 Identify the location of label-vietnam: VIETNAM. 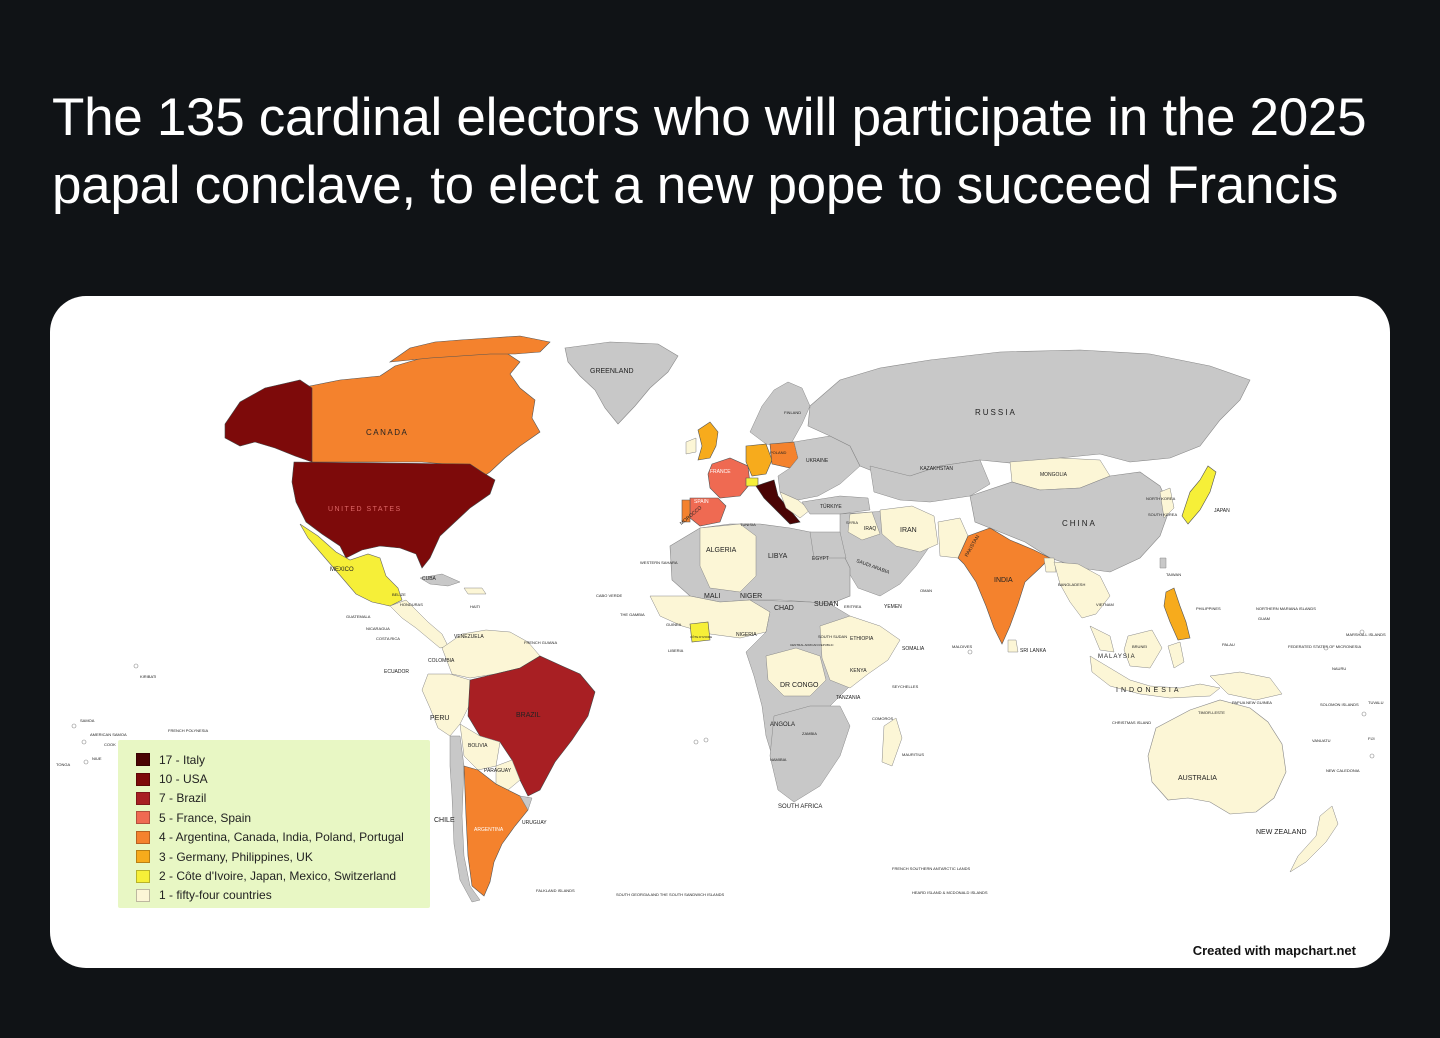
(1105, 604).